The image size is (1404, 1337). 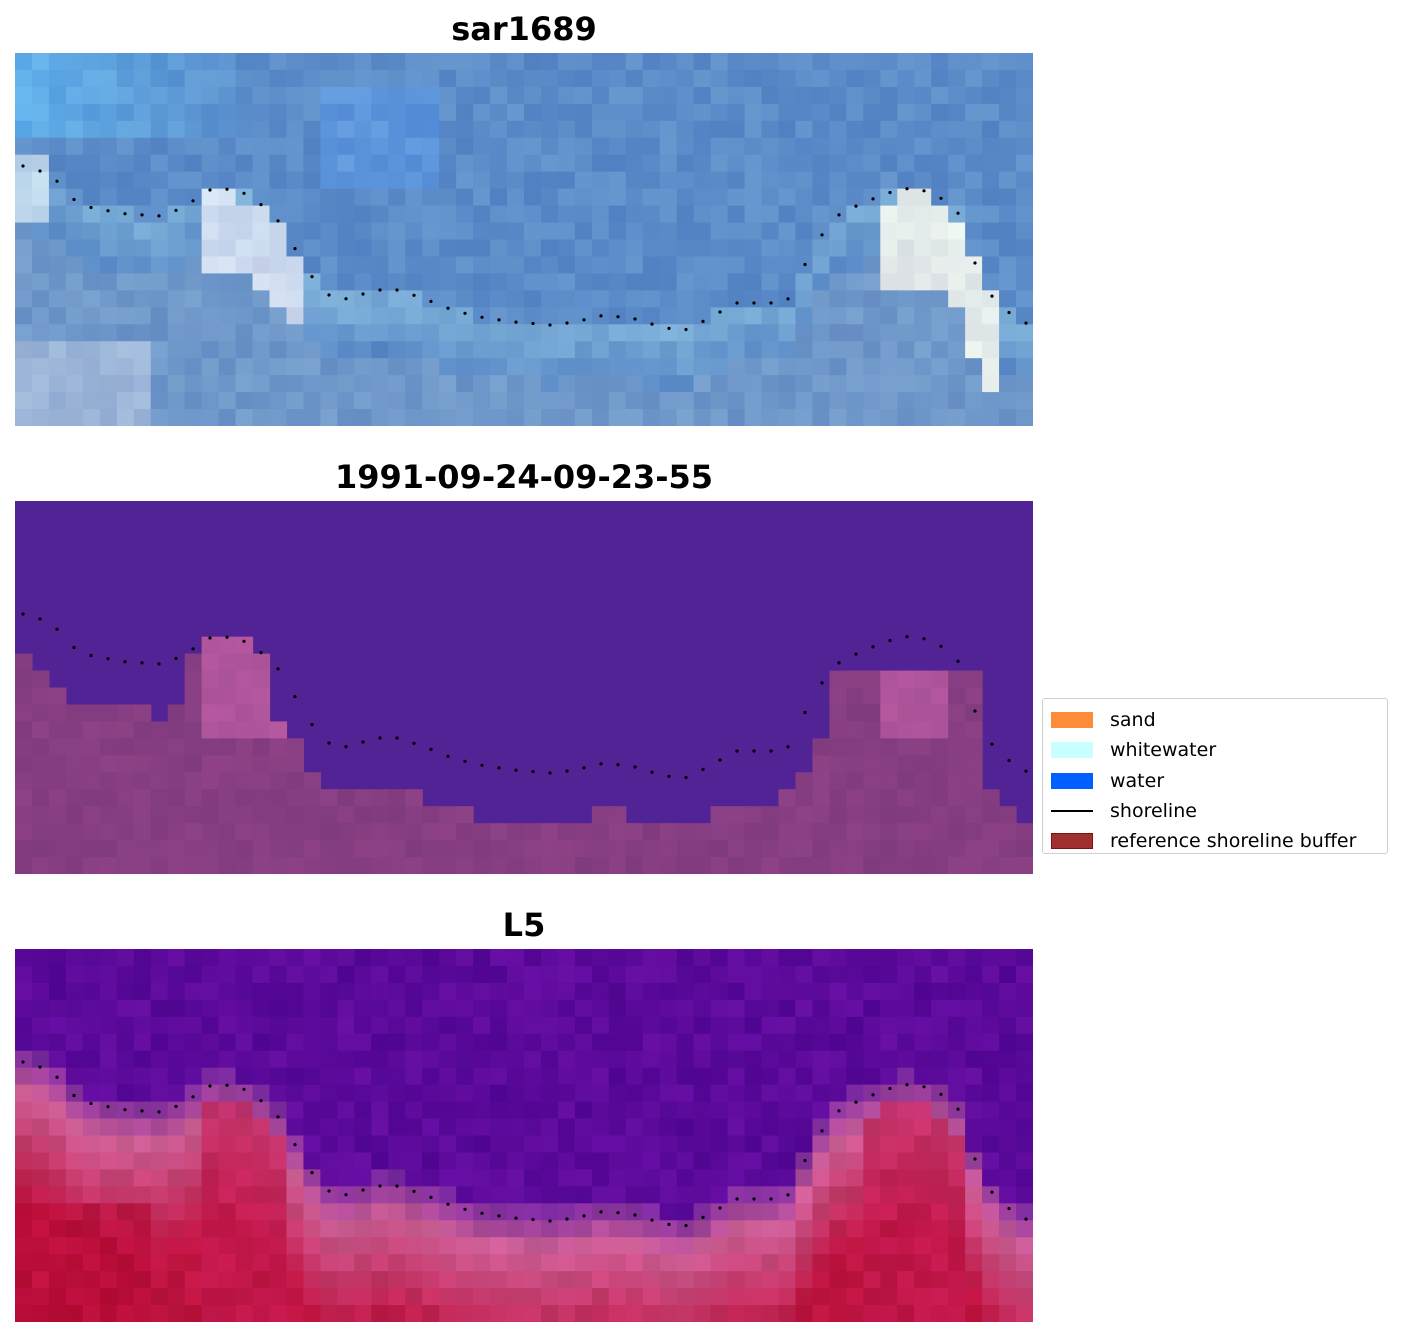 What do you see at coordinates (1153, 811) in the screenshot?
I see `legend-label-shoreline: shoreline` at bounding box center [1153, 811].